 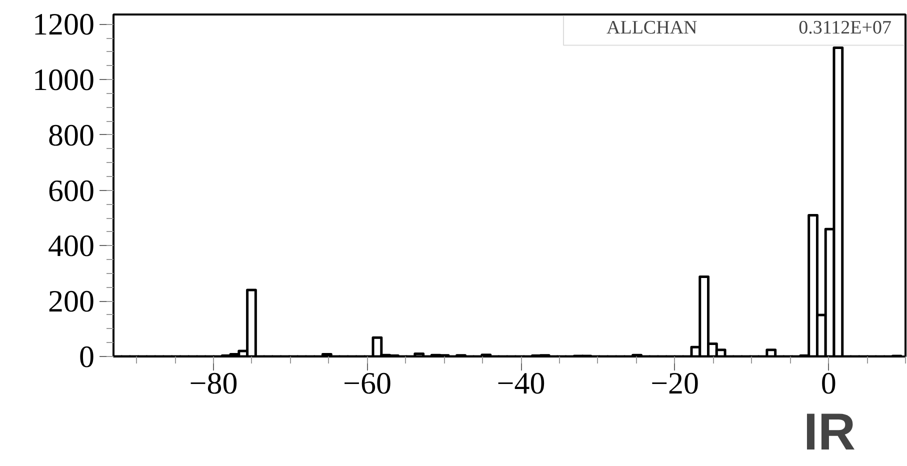 I want to click on y-tick-label: 1200, so click(x=63, y=24).